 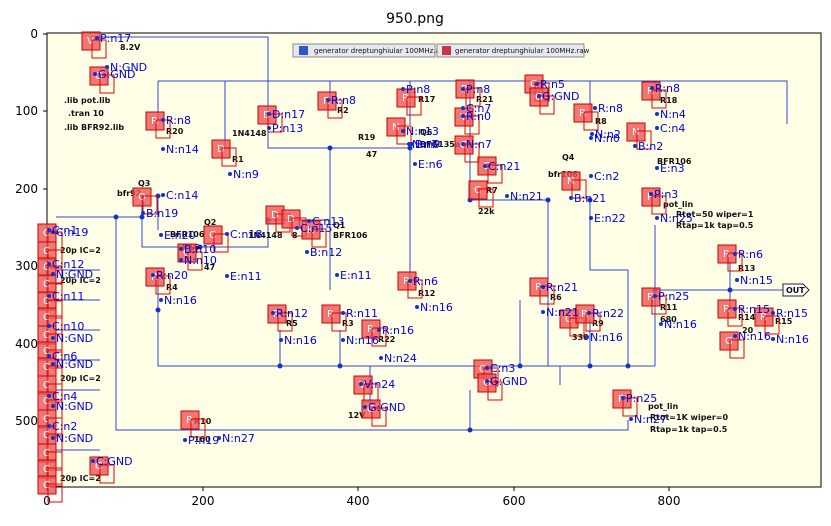 I want to click on node-label: P:n25, so click(x=673, y=296).